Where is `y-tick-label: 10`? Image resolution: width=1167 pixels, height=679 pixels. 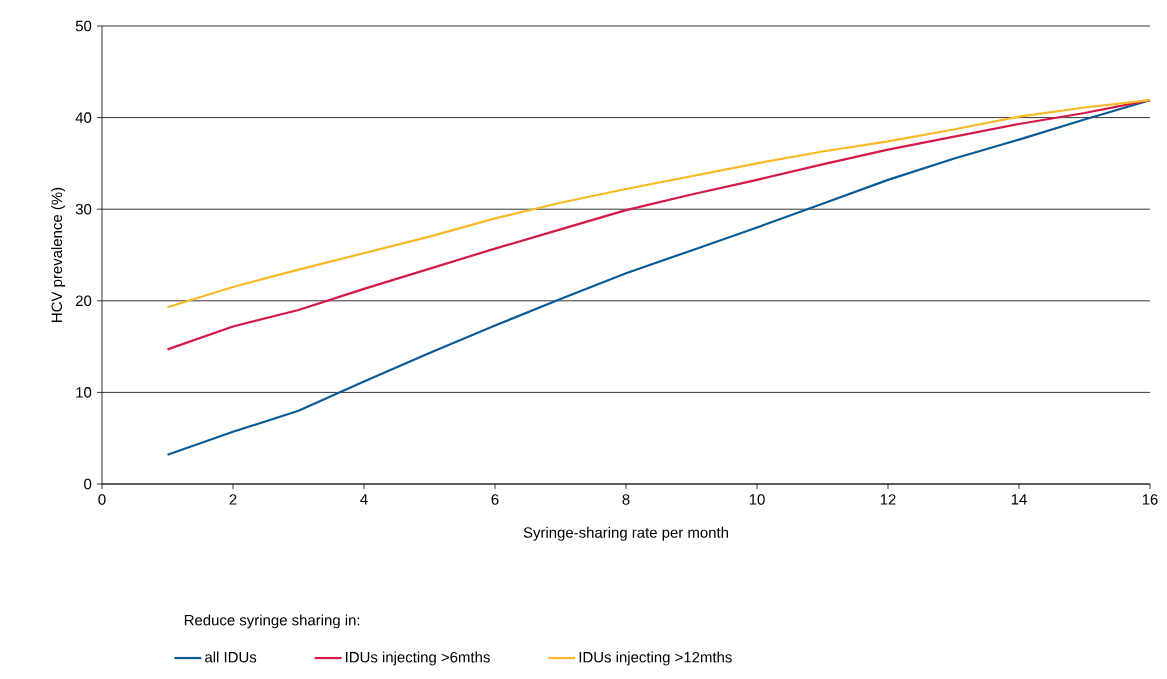
y-tick-label: 10 is located at coordinates (84, 392).